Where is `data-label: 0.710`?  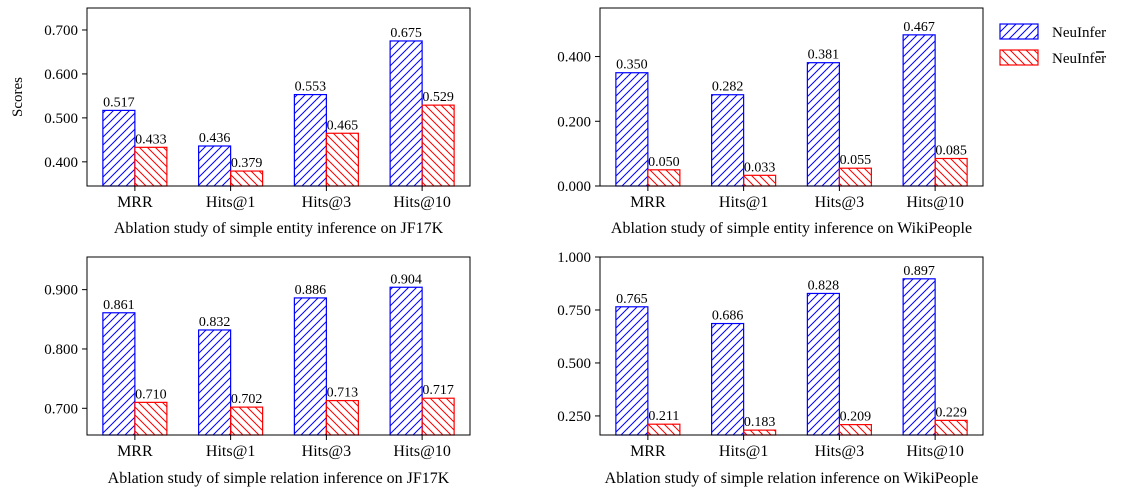
data-label: 0.710 is located at coordinates (151, 394).